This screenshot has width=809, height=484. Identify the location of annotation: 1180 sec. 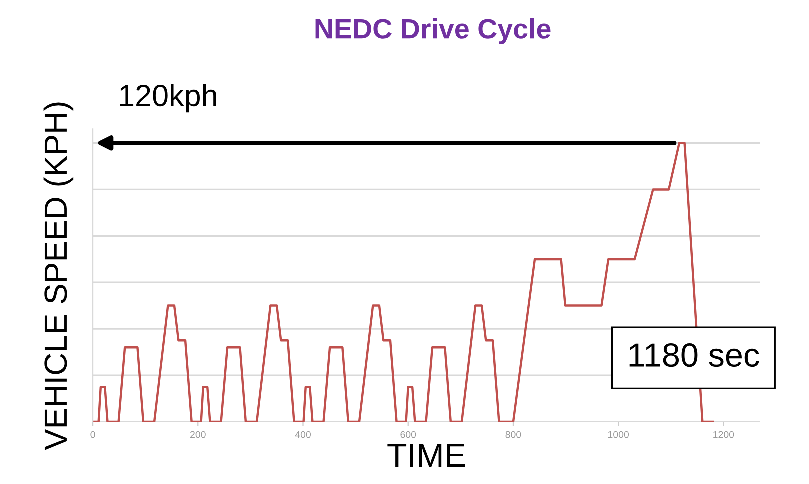
(695, 356).